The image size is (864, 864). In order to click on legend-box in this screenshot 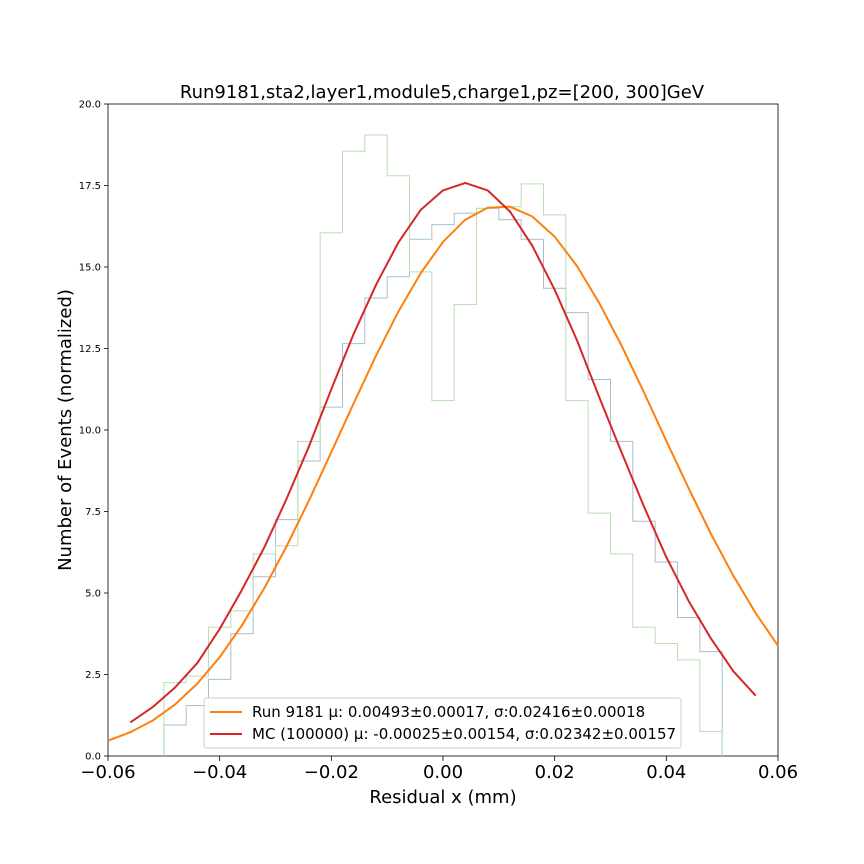, I will do `click(442, 723)`.